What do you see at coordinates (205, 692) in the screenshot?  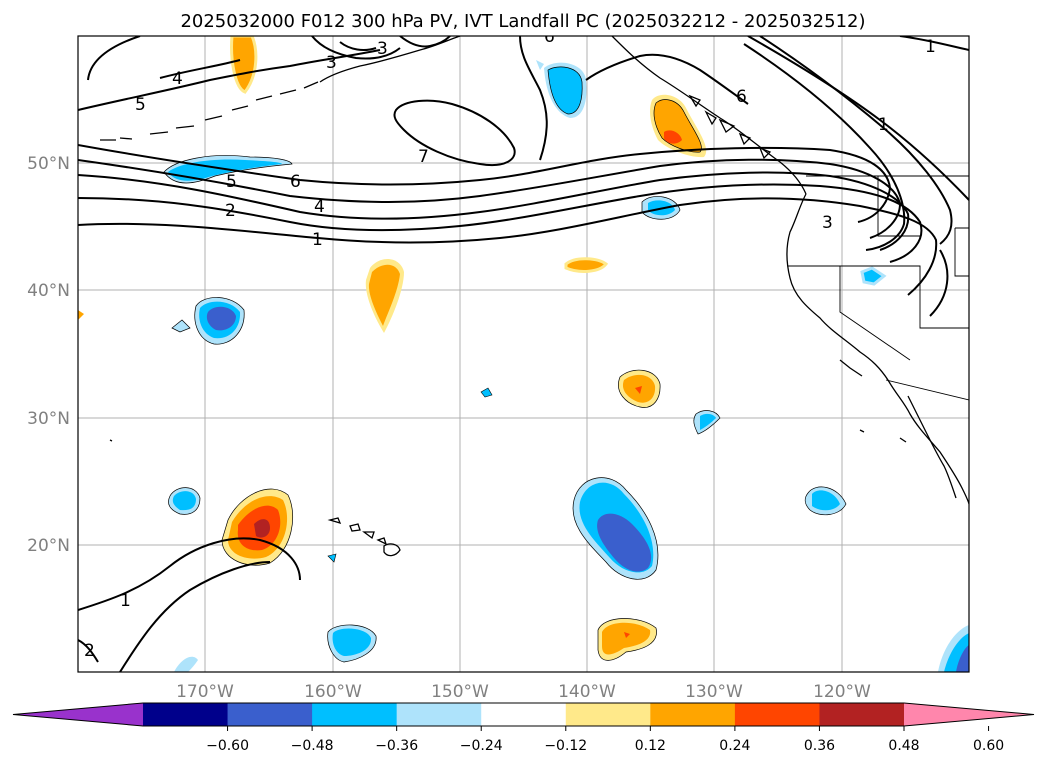 I see `lon-tick-170w: 170°W` at bounding box center [205, 692].